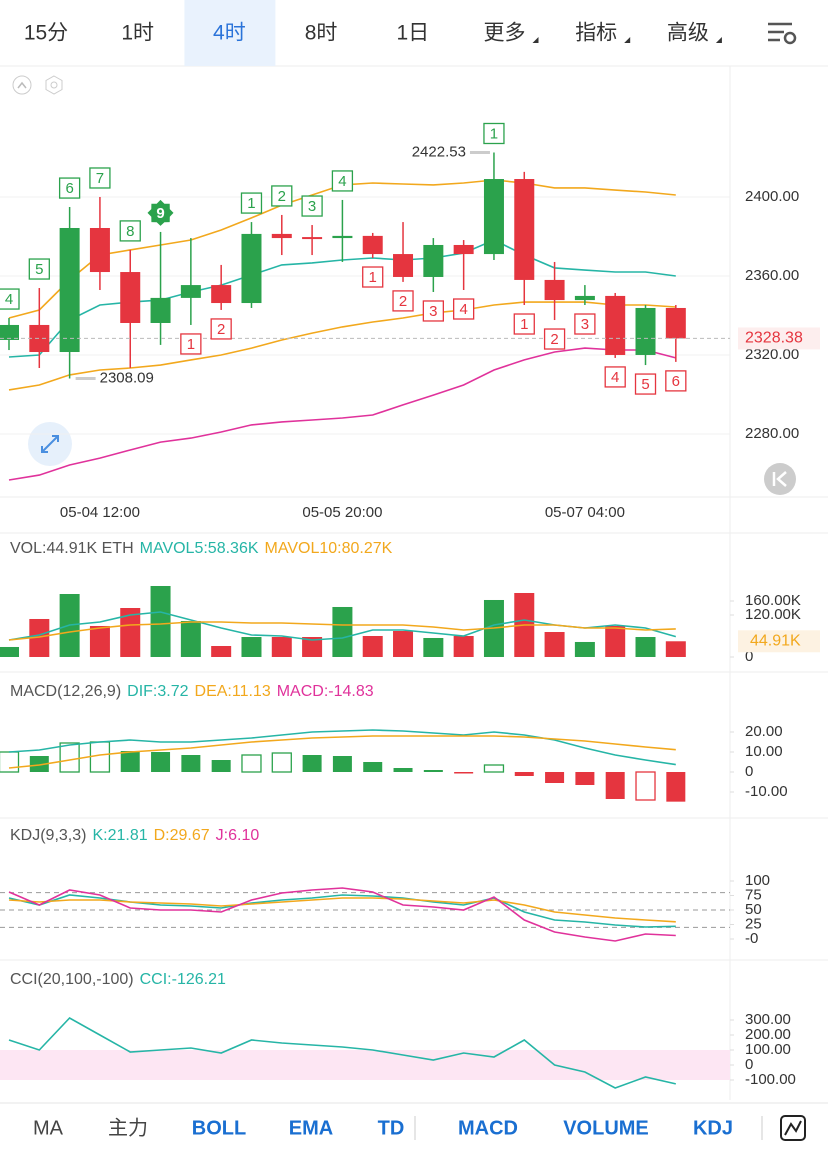 Image resolution: width=828 pixels, height=1164 pixels. What do you see at coordinates (137, 33) in the screenshot?
I see `tab: 1时` at bounding box center [137, 33].